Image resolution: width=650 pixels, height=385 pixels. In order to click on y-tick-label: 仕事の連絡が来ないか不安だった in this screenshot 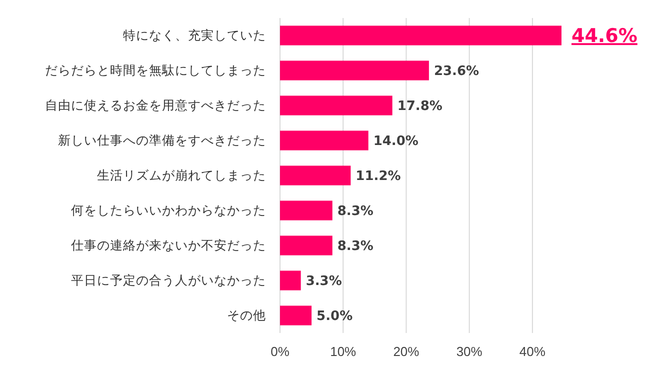, I will do `click(168, 245)`.